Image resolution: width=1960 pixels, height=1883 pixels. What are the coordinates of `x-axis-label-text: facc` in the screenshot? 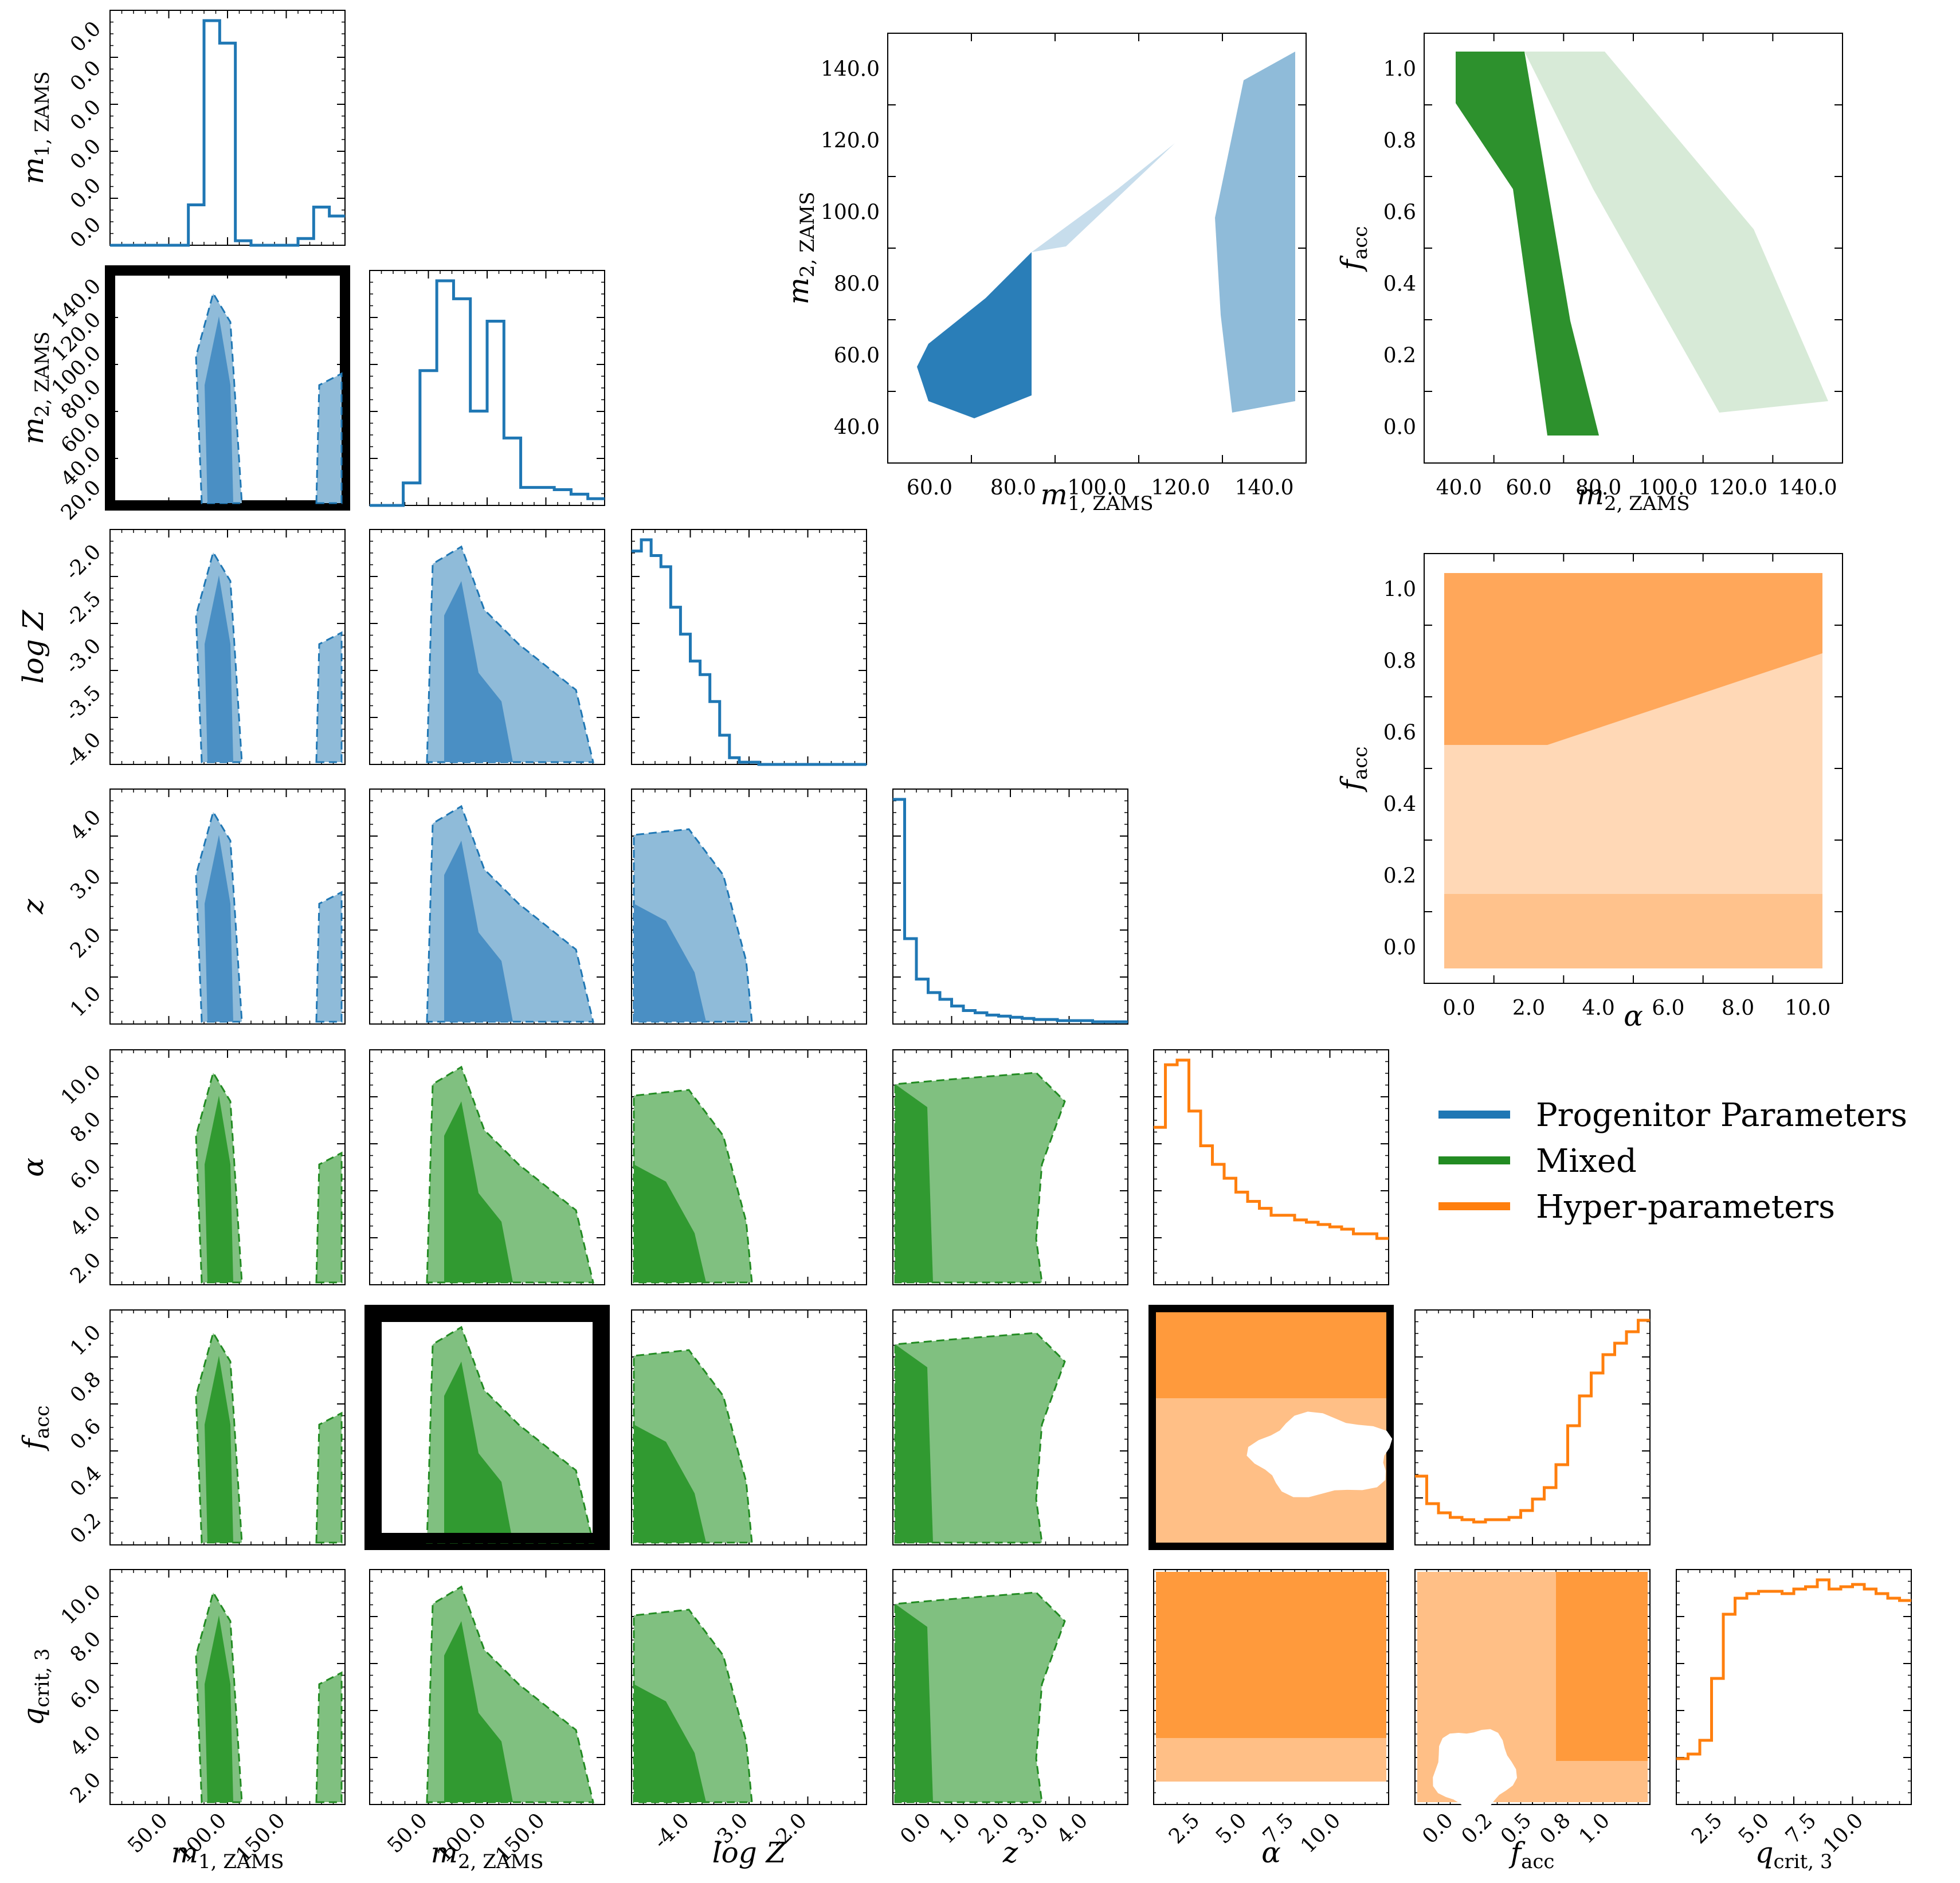 It's located at (1531, 1855).